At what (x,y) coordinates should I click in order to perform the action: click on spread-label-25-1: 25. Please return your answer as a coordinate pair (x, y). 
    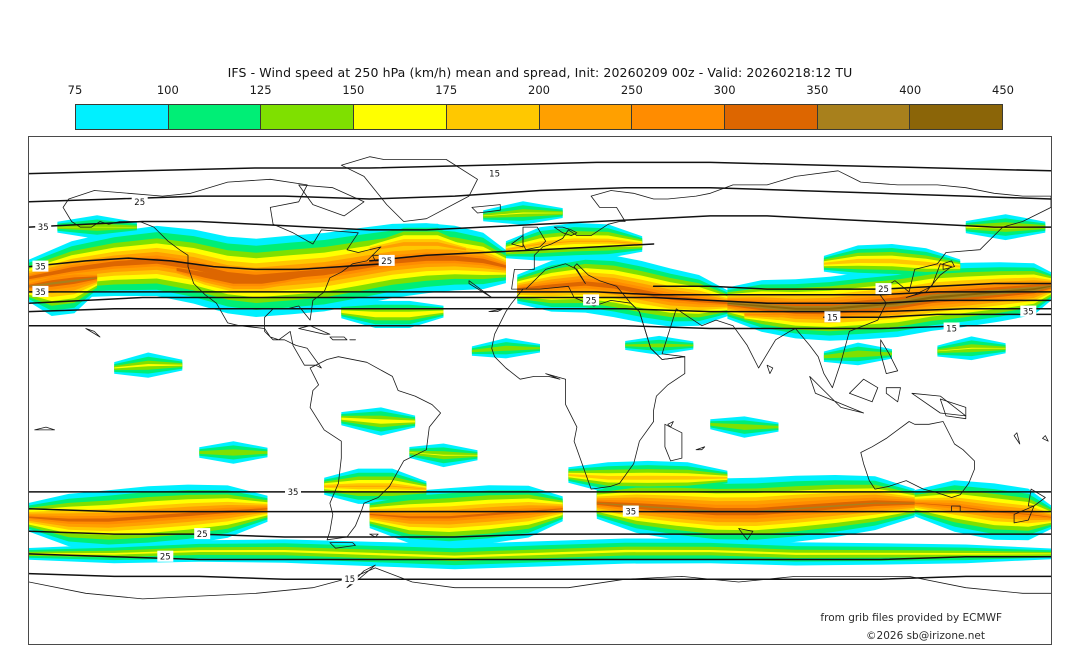
    Looking at the image, I should click on (139, 203).